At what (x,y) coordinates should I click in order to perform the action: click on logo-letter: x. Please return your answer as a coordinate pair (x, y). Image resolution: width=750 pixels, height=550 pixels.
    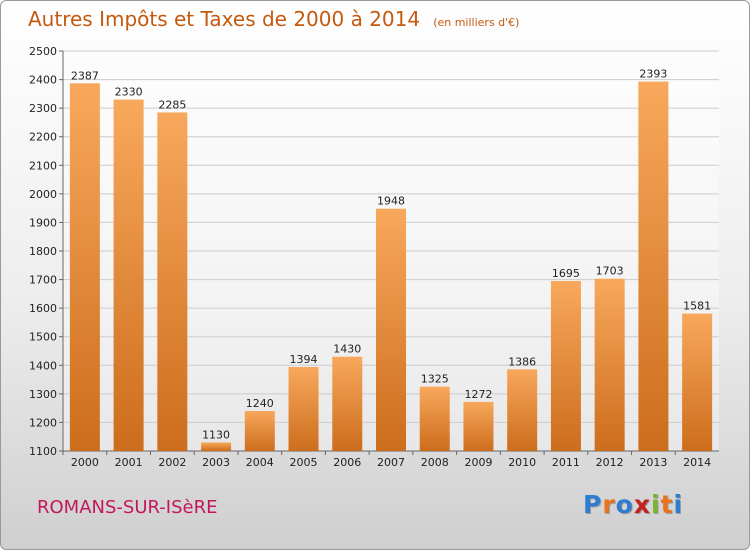
    Looking at the image, I should click on (642, 504).